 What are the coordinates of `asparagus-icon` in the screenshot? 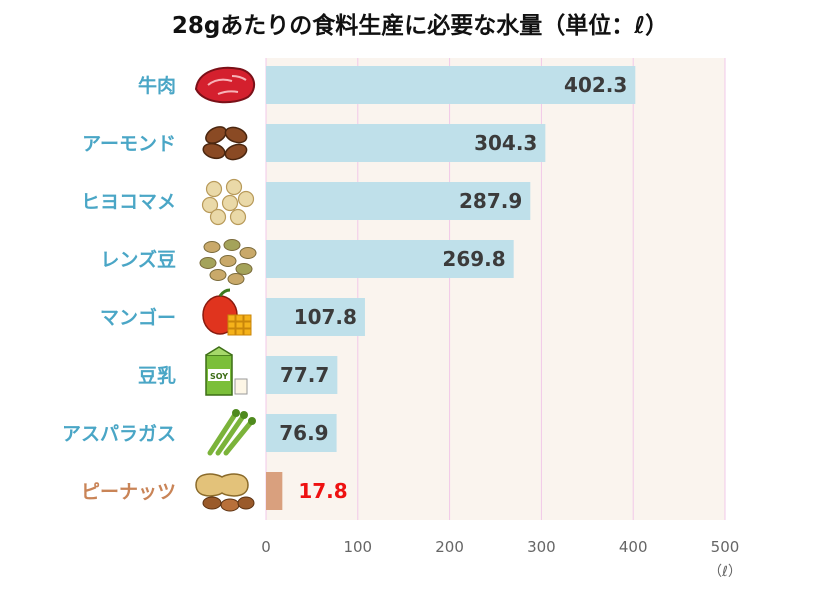 It's located at (231, 432).